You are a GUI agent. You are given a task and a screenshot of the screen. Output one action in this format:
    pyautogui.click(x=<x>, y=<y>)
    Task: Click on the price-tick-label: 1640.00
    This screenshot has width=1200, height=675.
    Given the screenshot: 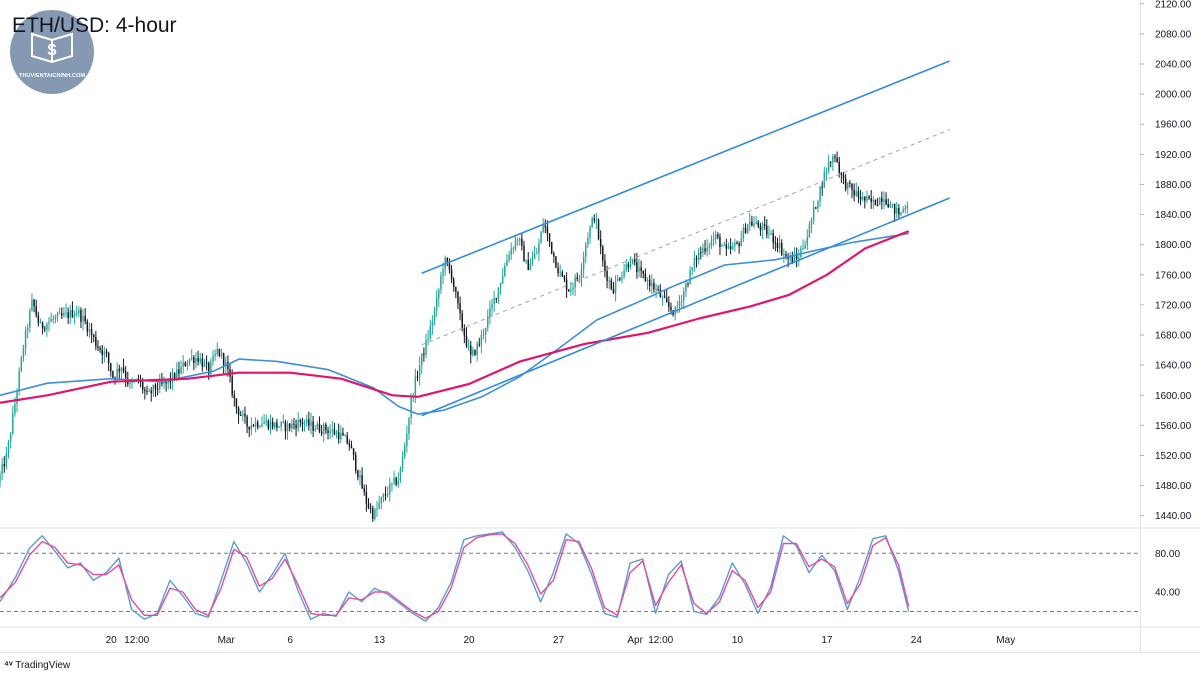 What is the action you would take?
    pyautogui.click(x=1173, y=366)
    